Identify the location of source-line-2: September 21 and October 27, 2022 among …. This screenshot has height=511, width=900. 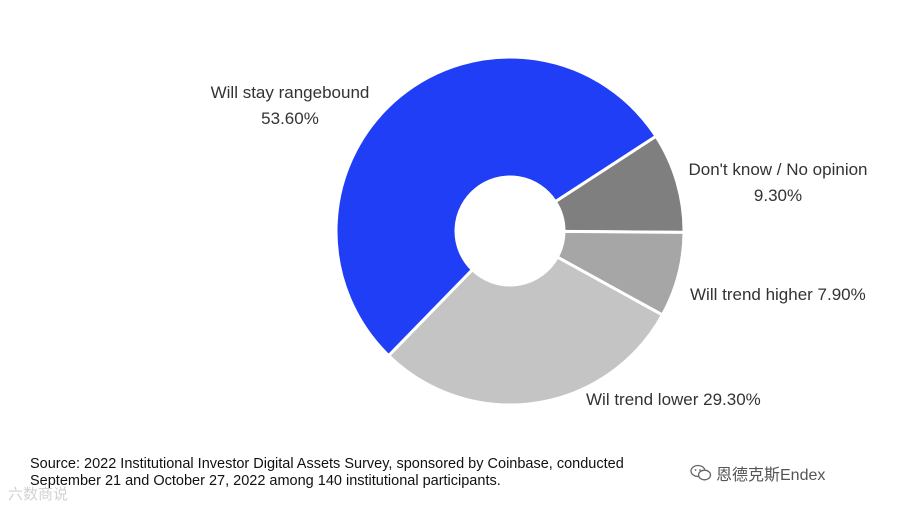
(265, 481).